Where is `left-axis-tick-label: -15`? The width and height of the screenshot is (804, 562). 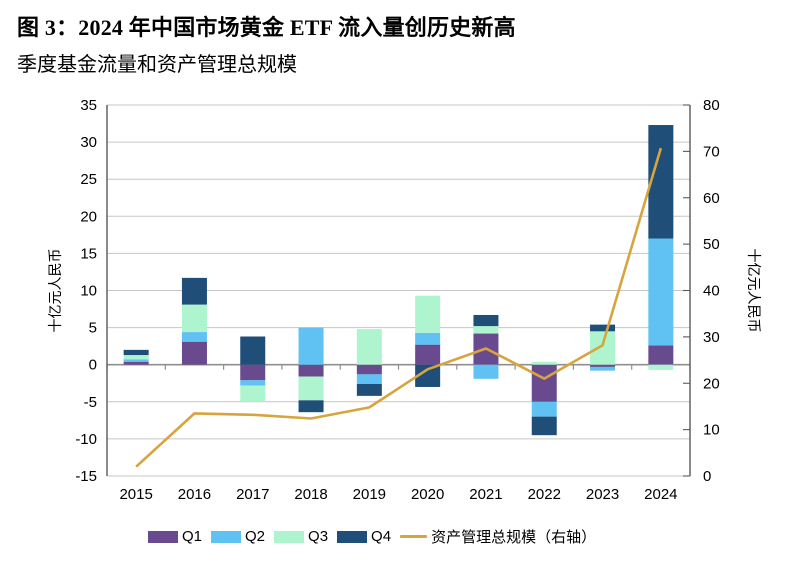
left-axis-tick-label: -15 is located at coordinates (86, 476).